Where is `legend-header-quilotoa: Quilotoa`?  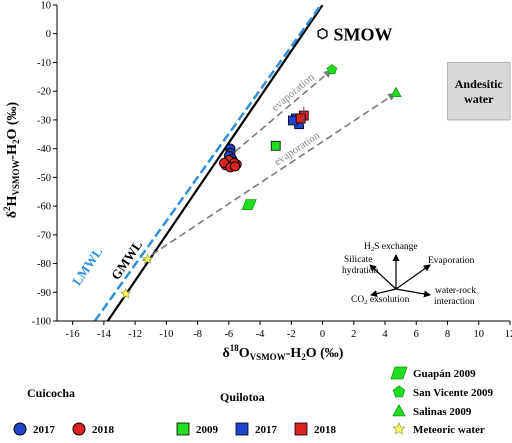 legend-header-quilotoa: Quilotoa is located at coordinates (242, 397).